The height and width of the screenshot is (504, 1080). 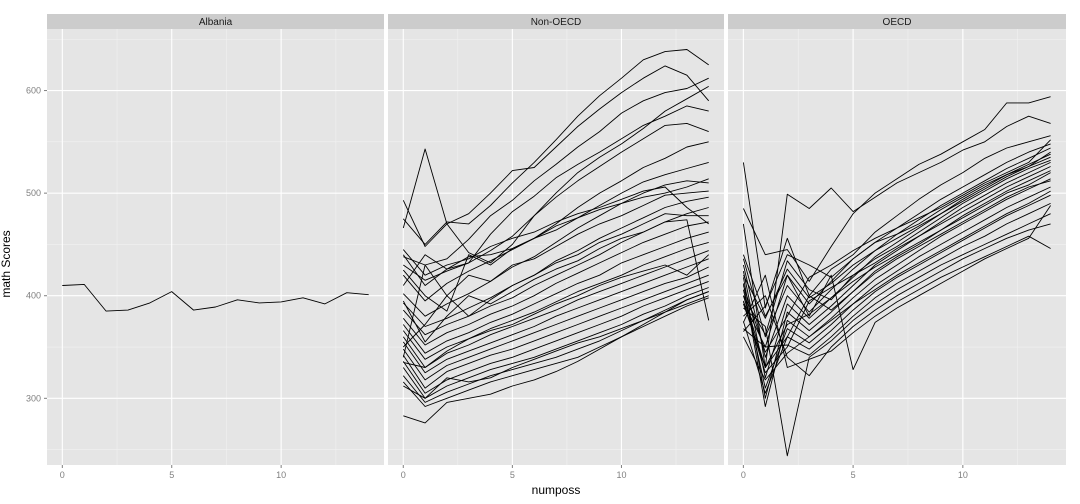 I want to click on facet-strip-label: Albania, so click(x=216, y=22).